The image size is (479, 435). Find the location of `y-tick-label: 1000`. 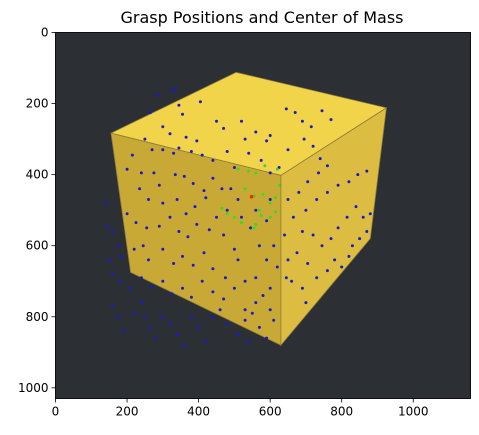

y-tick-label: 1000 is located at coordinates (33, 388).